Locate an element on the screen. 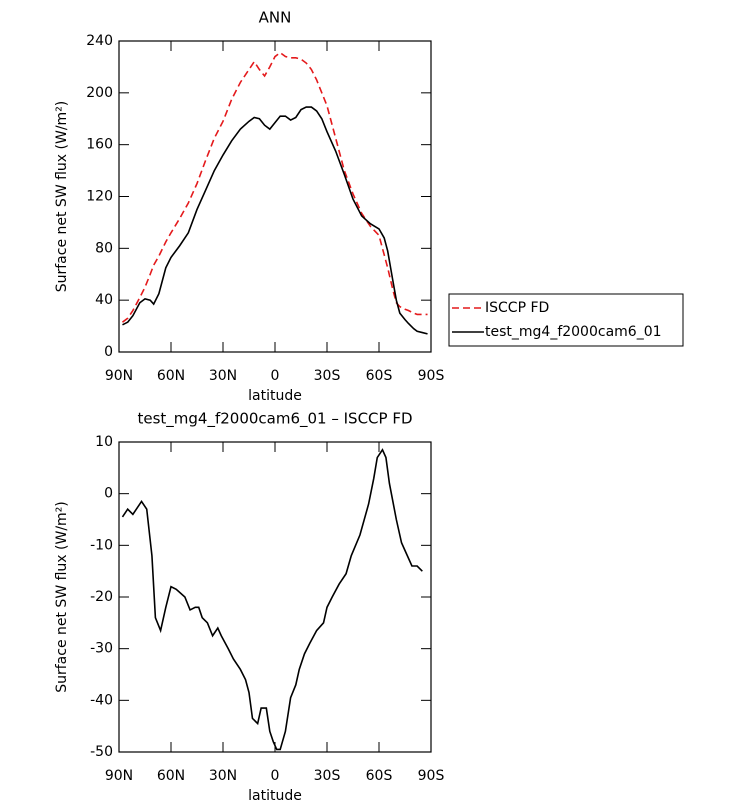  legend-label: ISCCP FD is located at coordinates (517, 308).